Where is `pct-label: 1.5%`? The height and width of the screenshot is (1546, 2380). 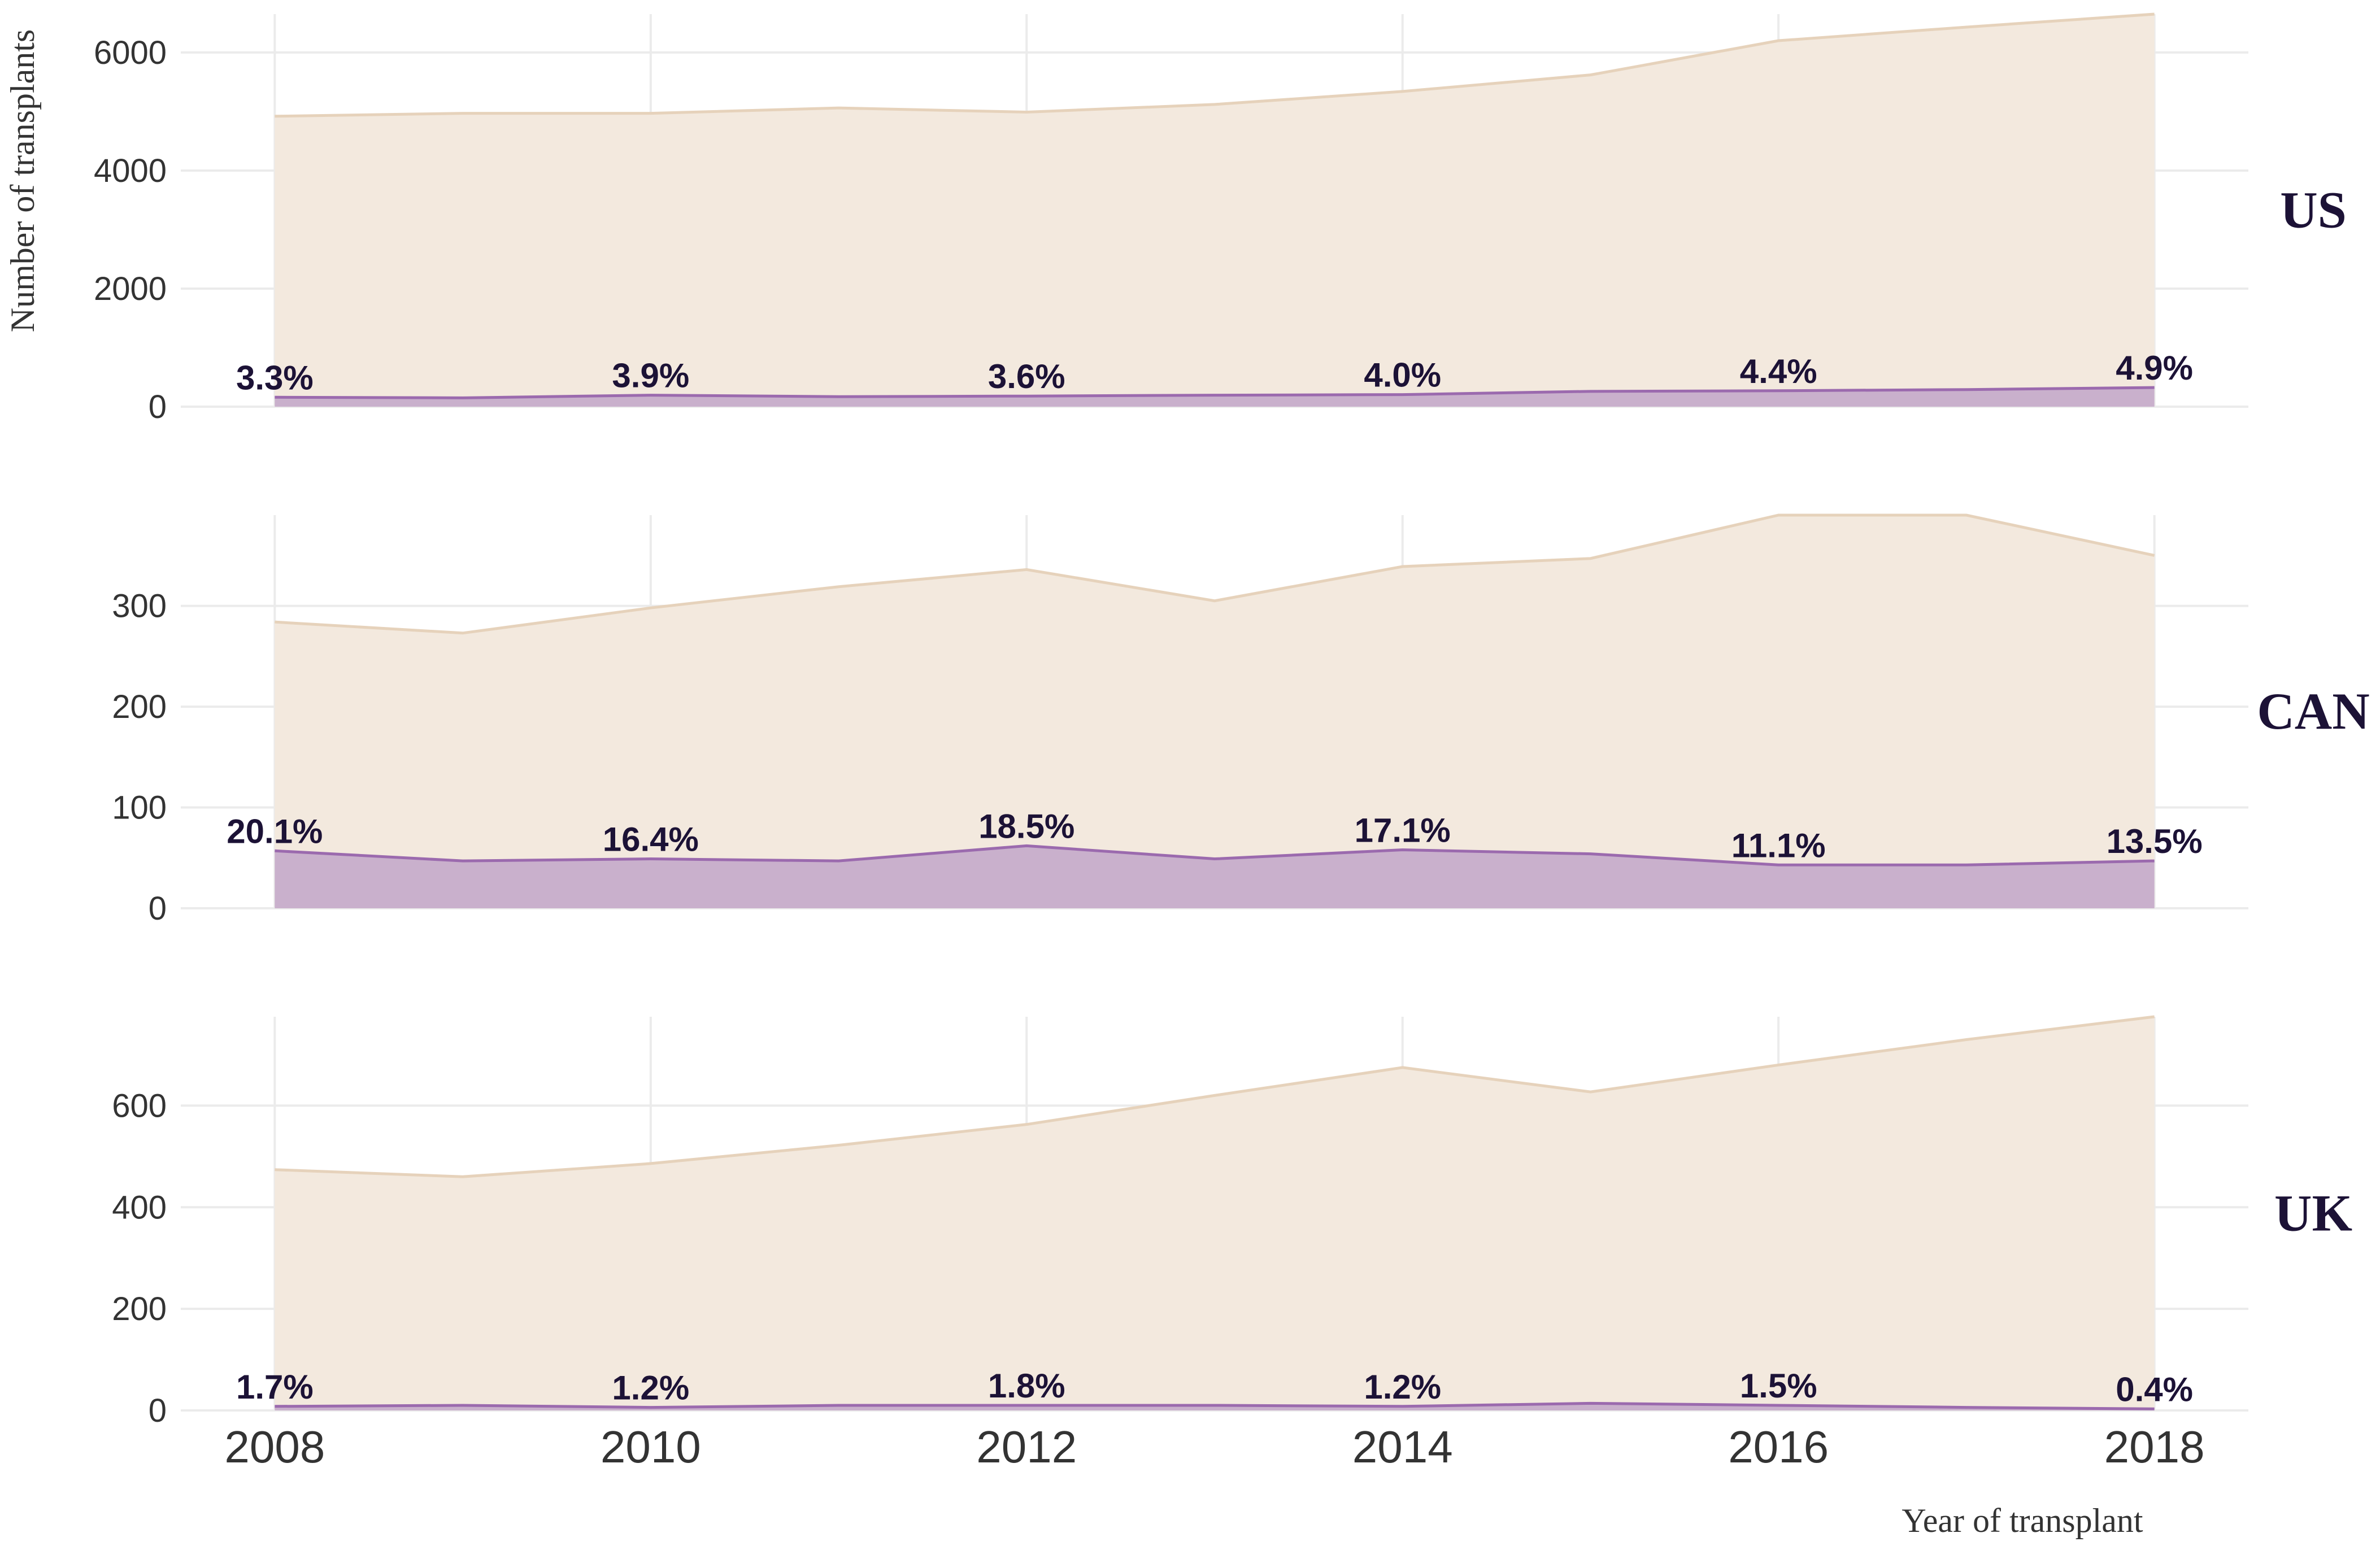 pct-label: 1.5% is located at coordinates (1778, 1386).